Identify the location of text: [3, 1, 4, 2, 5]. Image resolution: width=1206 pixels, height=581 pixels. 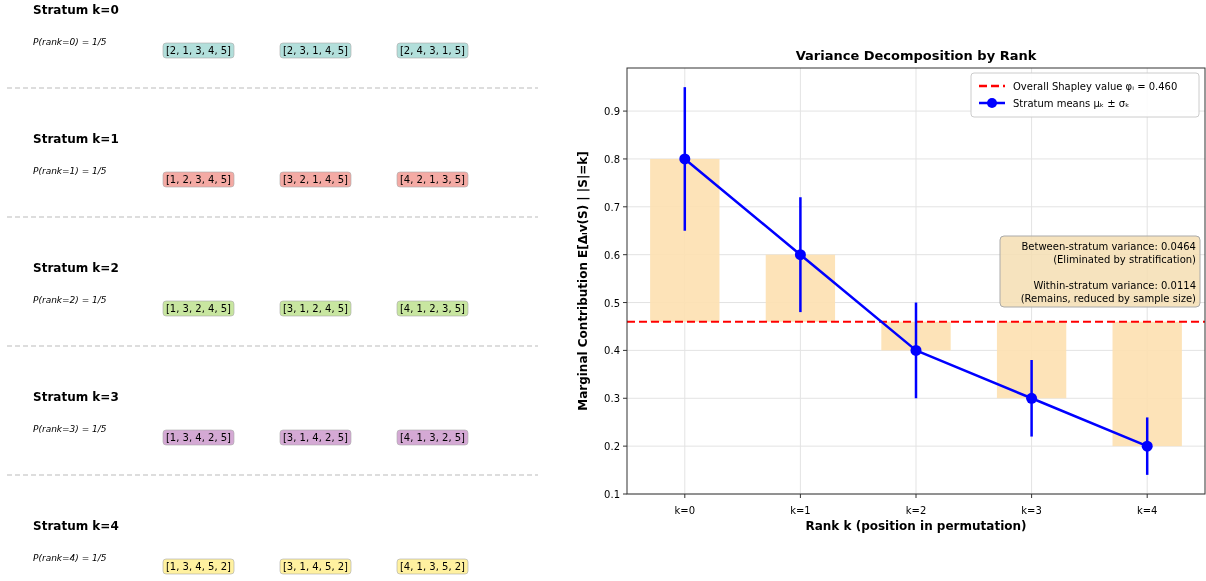
(315, 437).